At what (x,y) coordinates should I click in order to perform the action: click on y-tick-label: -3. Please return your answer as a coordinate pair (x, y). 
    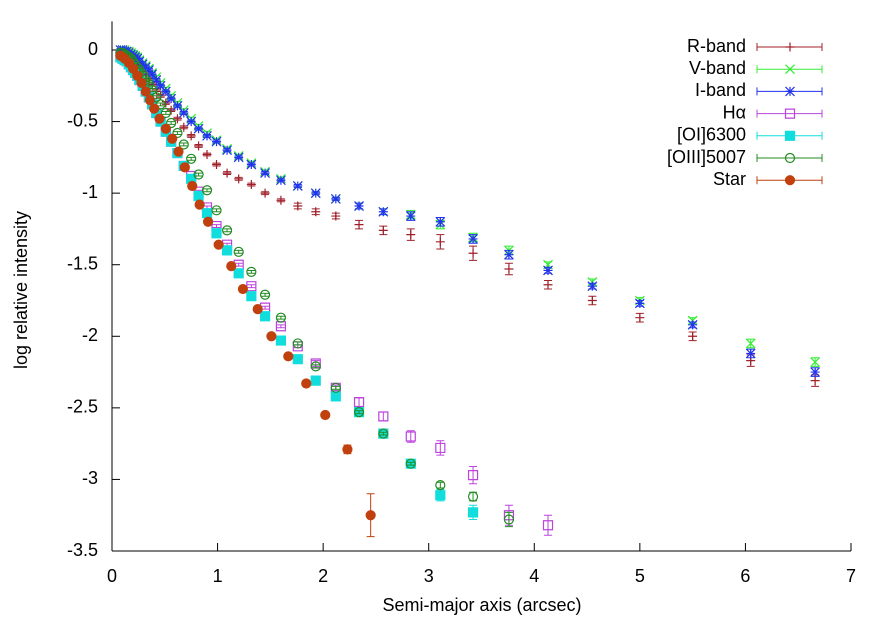
    Looking at the image, I should click on (90, 478).